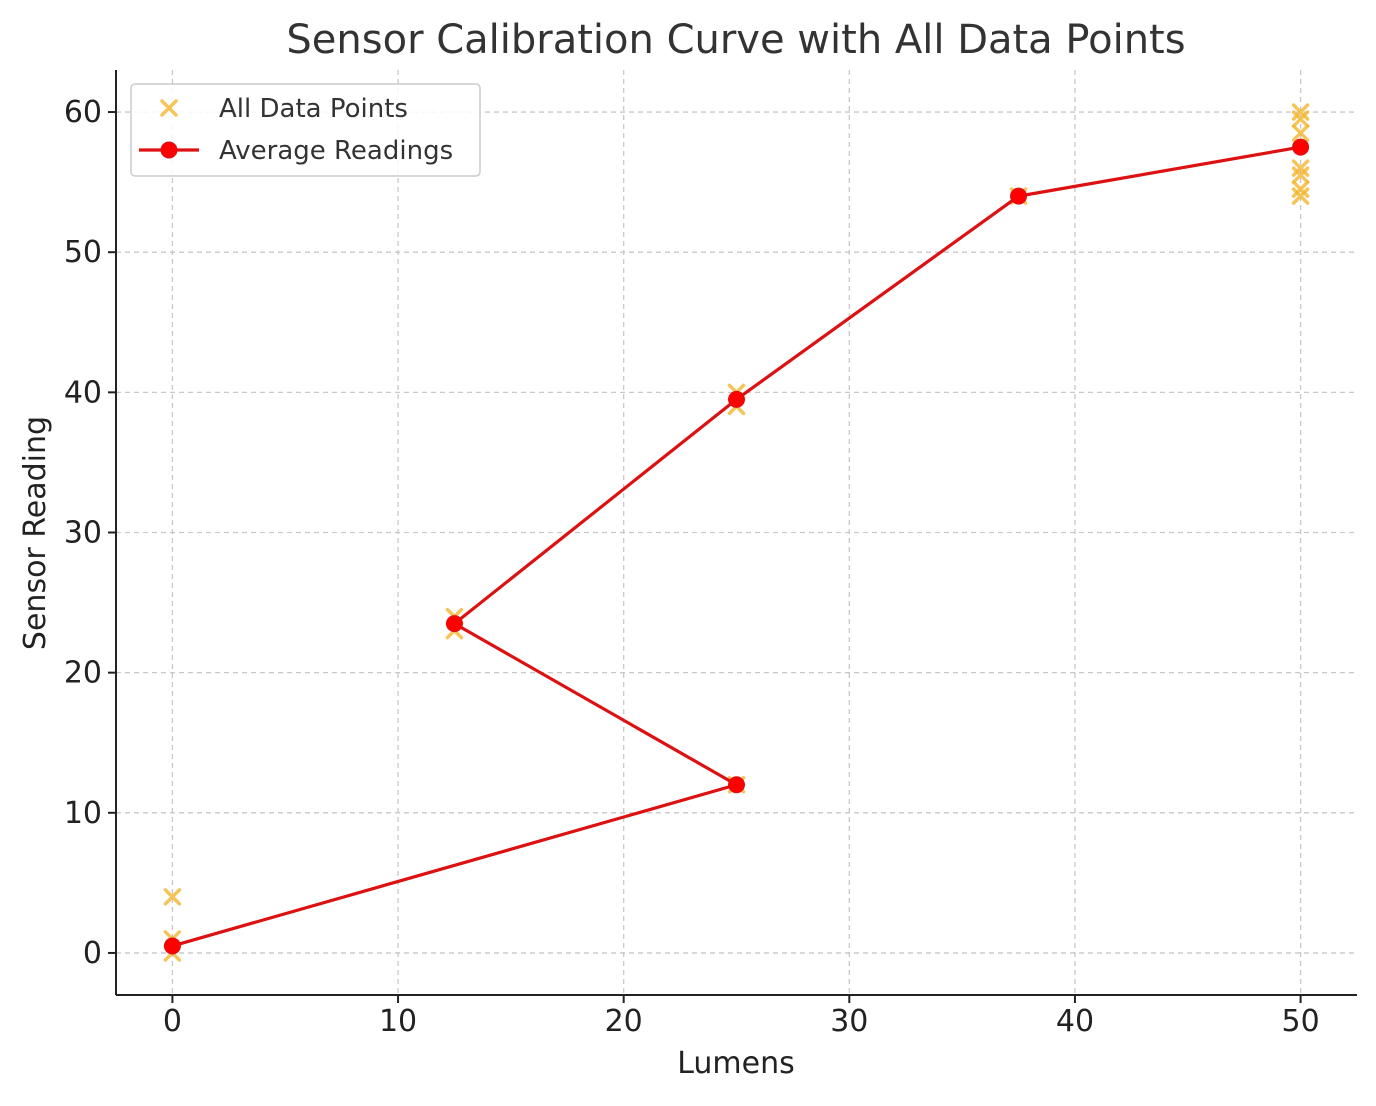 Image resolution: width=1376 pixels, height=1106 pixels. I want to click on y-tick-label: 40, so click(83, 392).